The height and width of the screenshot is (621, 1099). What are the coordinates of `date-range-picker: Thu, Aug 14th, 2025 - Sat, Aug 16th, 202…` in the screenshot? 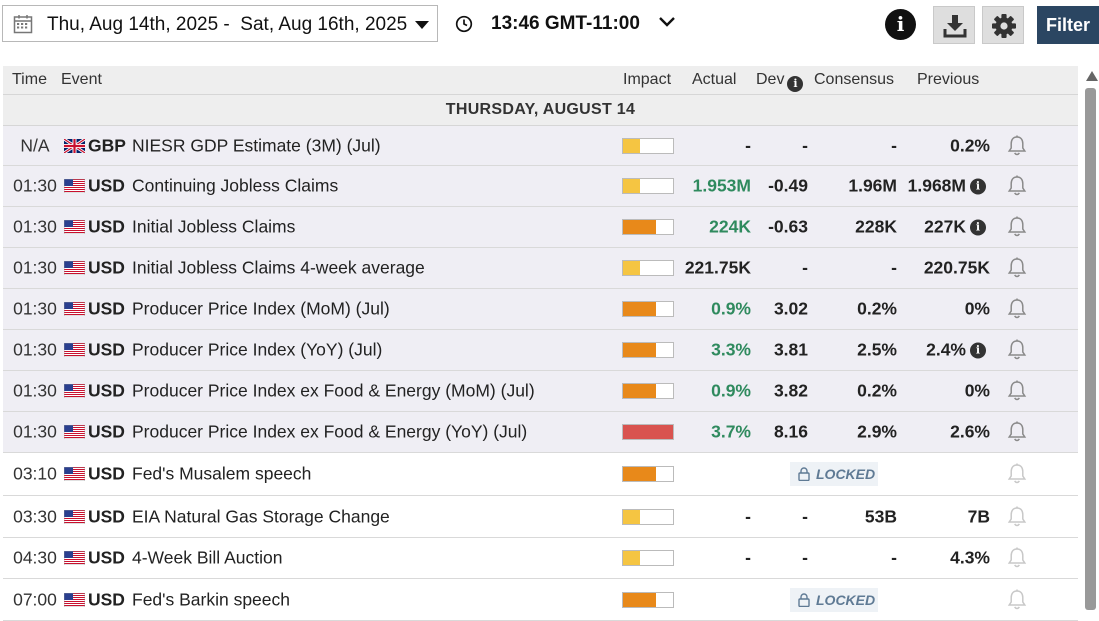 It's located at (220, 23).